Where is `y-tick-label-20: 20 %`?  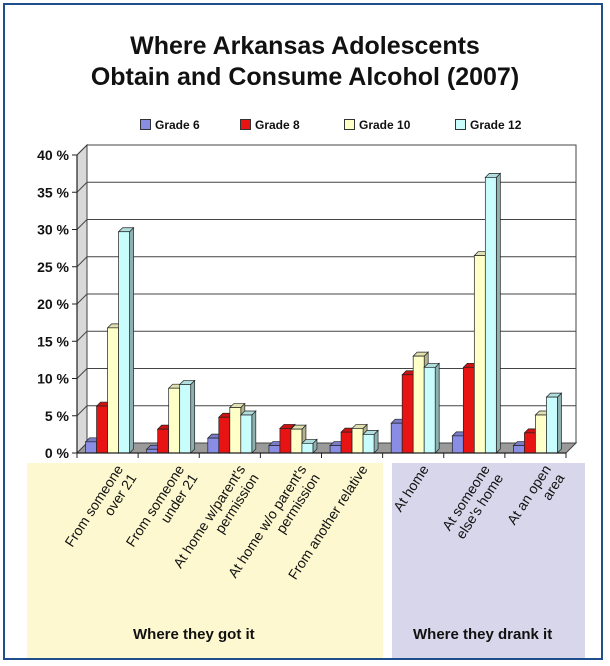
y-tick-label-20: 20 % is located at coordinates (53, 304).